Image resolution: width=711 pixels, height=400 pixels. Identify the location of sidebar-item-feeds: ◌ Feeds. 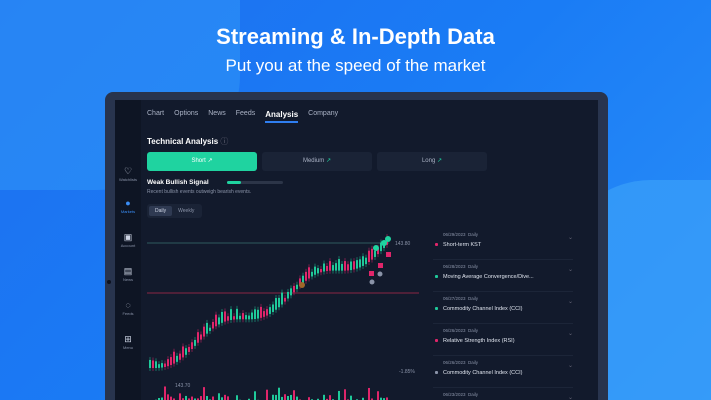
(128, 308).